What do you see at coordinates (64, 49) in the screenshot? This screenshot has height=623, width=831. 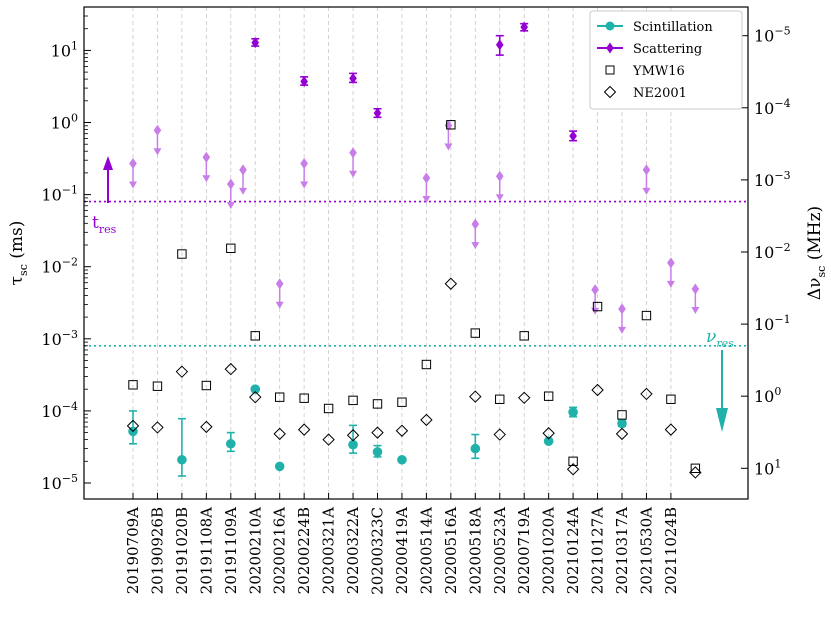 I see `y-tick-label: 10¹` at bounding box center [64, 49].